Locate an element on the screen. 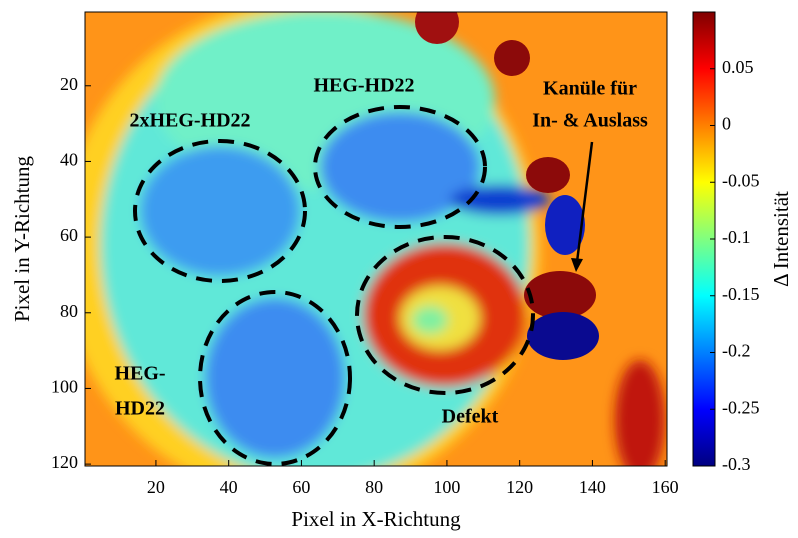 This screenshot has width=798, height=538. x-tick-label: 140 is located at coordinates (592, 487).